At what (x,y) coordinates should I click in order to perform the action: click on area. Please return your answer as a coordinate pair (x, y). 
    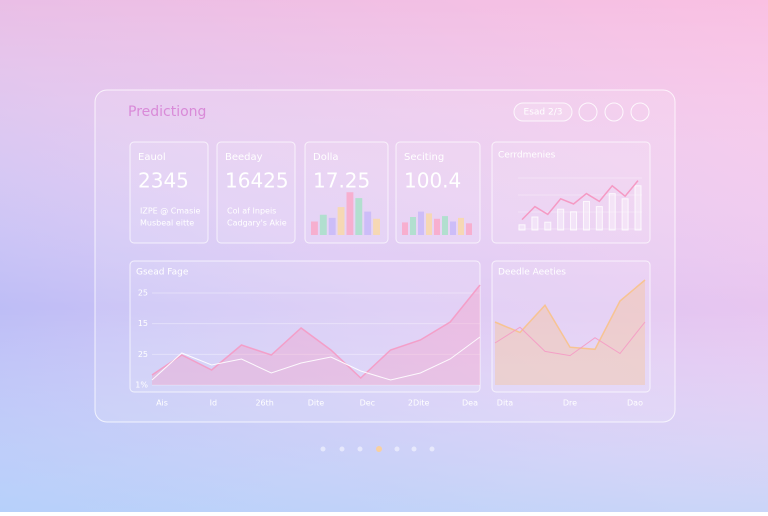
    Looking at the image, I should click on (570, 332).